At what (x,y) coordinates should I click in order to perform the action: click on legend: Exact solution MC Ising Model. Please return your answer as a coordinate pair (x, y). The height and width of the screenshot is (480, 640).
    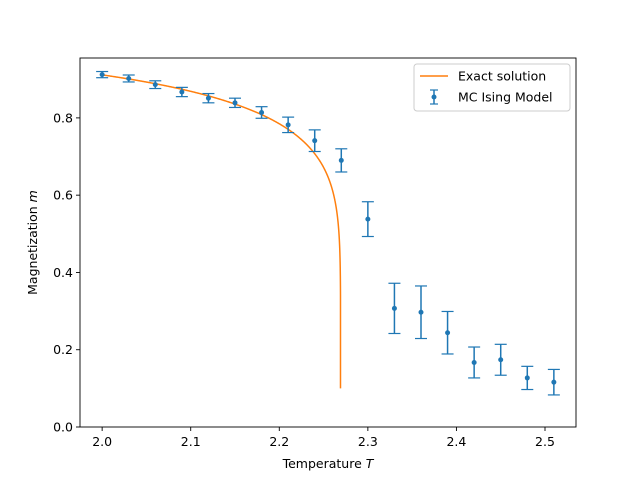
    Looking at the image, I should click on (492, 87).